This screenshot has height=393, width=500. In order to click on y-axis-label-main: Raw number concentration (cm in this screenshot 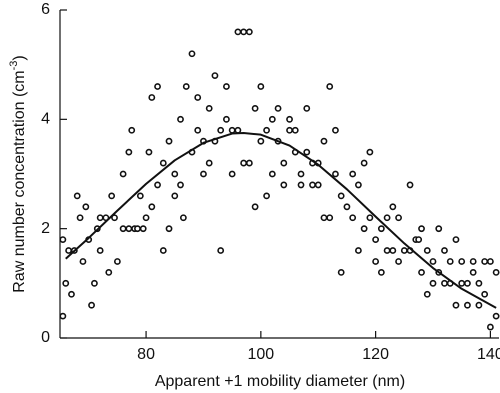, I will do `click(19, 181)`.